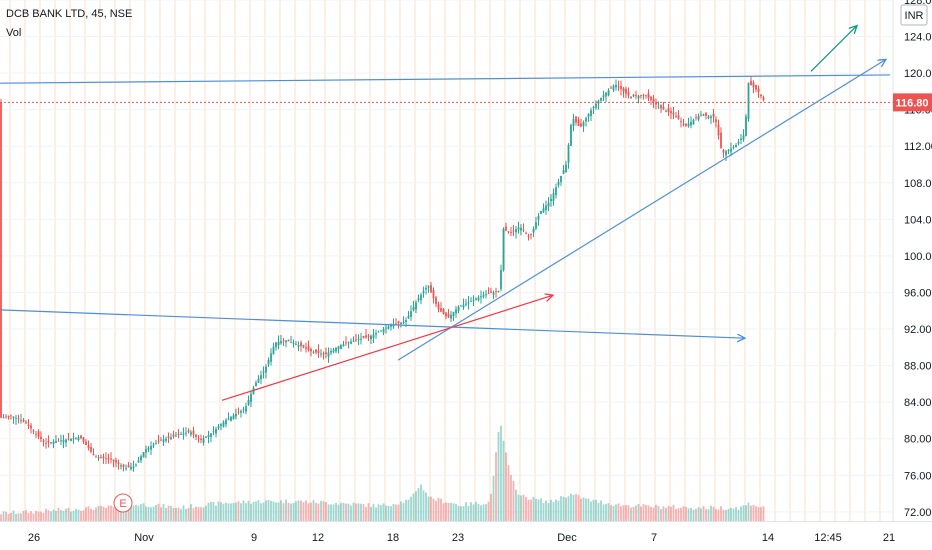 This screenshot has width=932, height=550. What do you see at coordinates (123, 503) in the screenshot?
I see `earnings-event-marker: E` at bounding box center [123, 503].